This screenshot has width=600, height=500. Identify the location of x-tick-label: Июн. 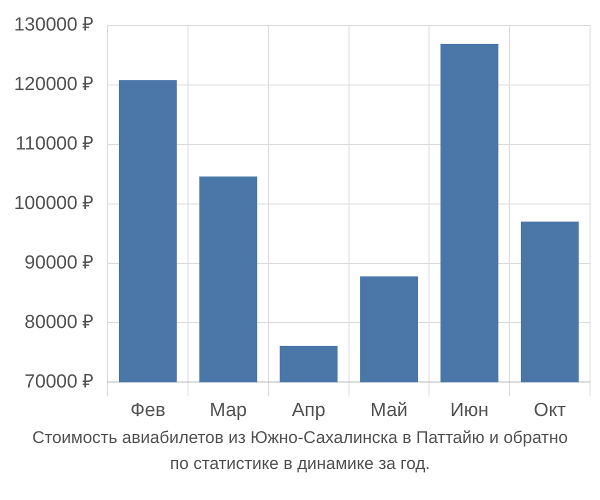
(469, 410).